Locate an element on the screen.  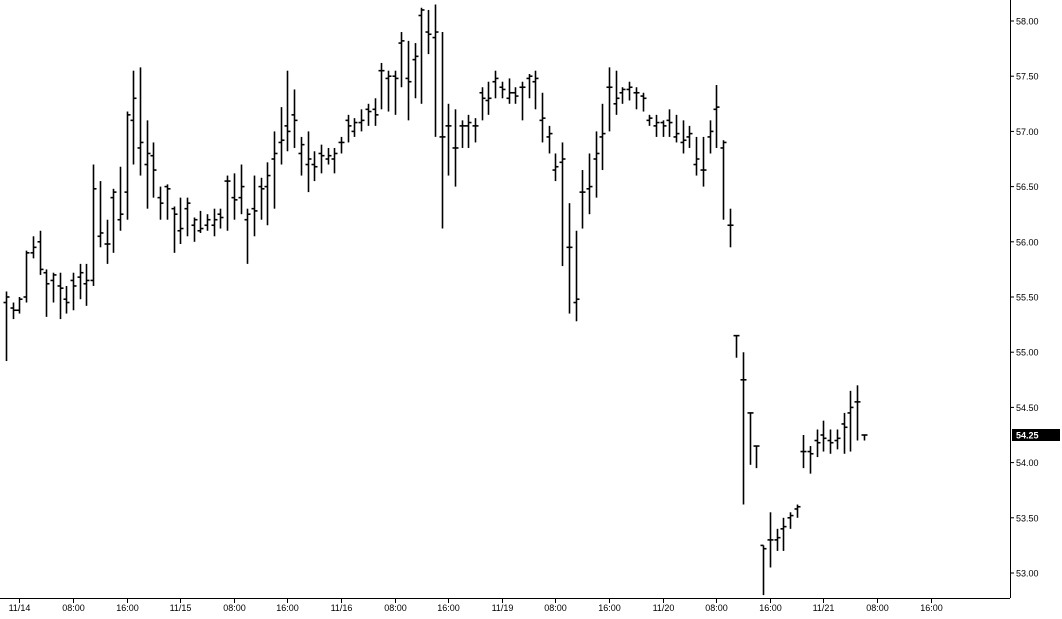
time-tick-label: 11/14 is located at coordinates (20, 608).